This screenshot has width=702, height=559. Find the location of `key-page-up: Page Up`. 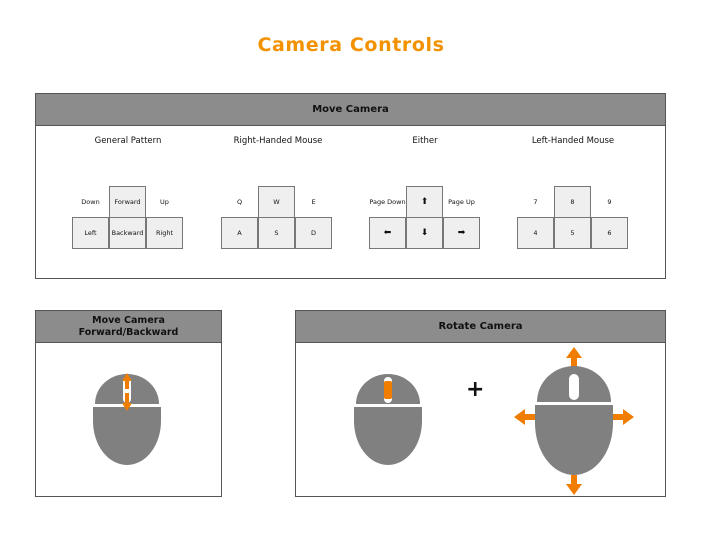

key-page-up: Page Up is located at coordinates (461, 202).